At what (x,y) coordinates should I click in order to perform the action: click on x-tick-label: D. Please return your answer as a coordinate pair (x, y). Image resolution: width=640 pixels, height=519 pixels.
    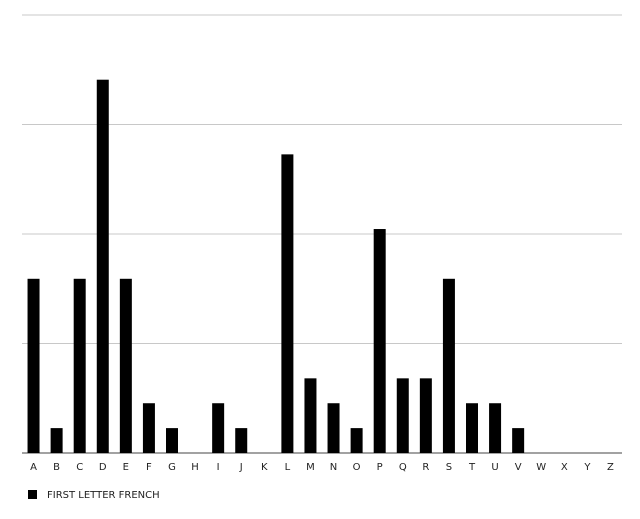
    Looking at the image, I should click on (103, 467).